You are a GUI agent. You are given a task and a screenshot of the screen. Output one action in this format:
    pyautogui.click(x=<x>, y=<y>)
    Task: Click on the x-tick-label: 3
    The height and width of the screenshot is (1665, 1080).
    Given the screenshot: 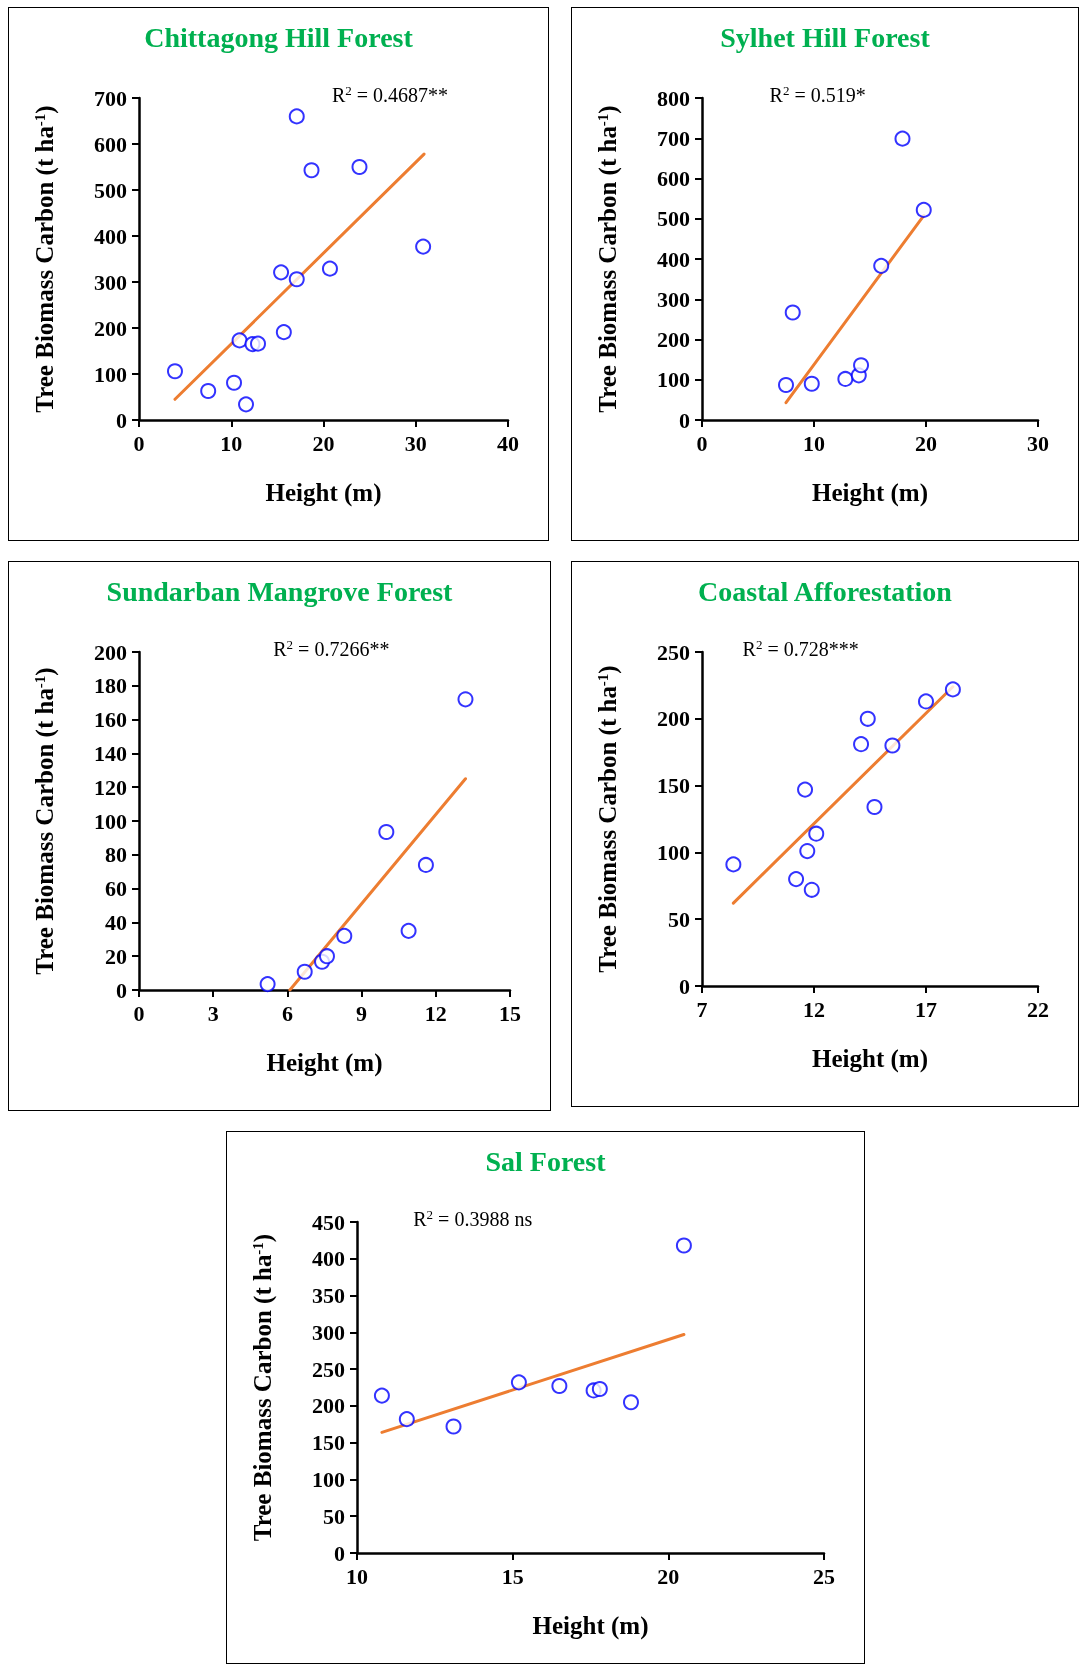 What is the action you would take?
    pyautogui.click(x=213, y=1013)
    